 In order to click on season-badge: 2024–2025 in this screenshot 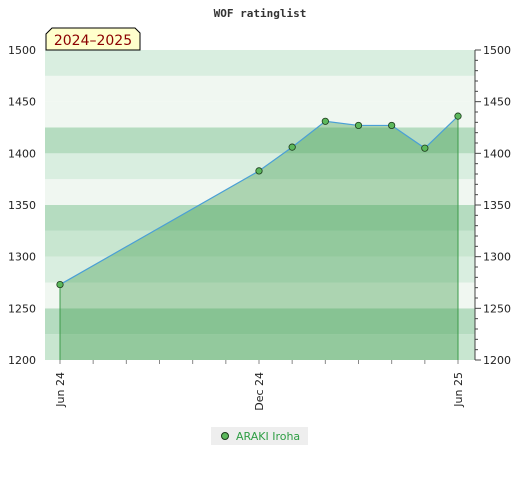, I will do `click(93, 39)`.